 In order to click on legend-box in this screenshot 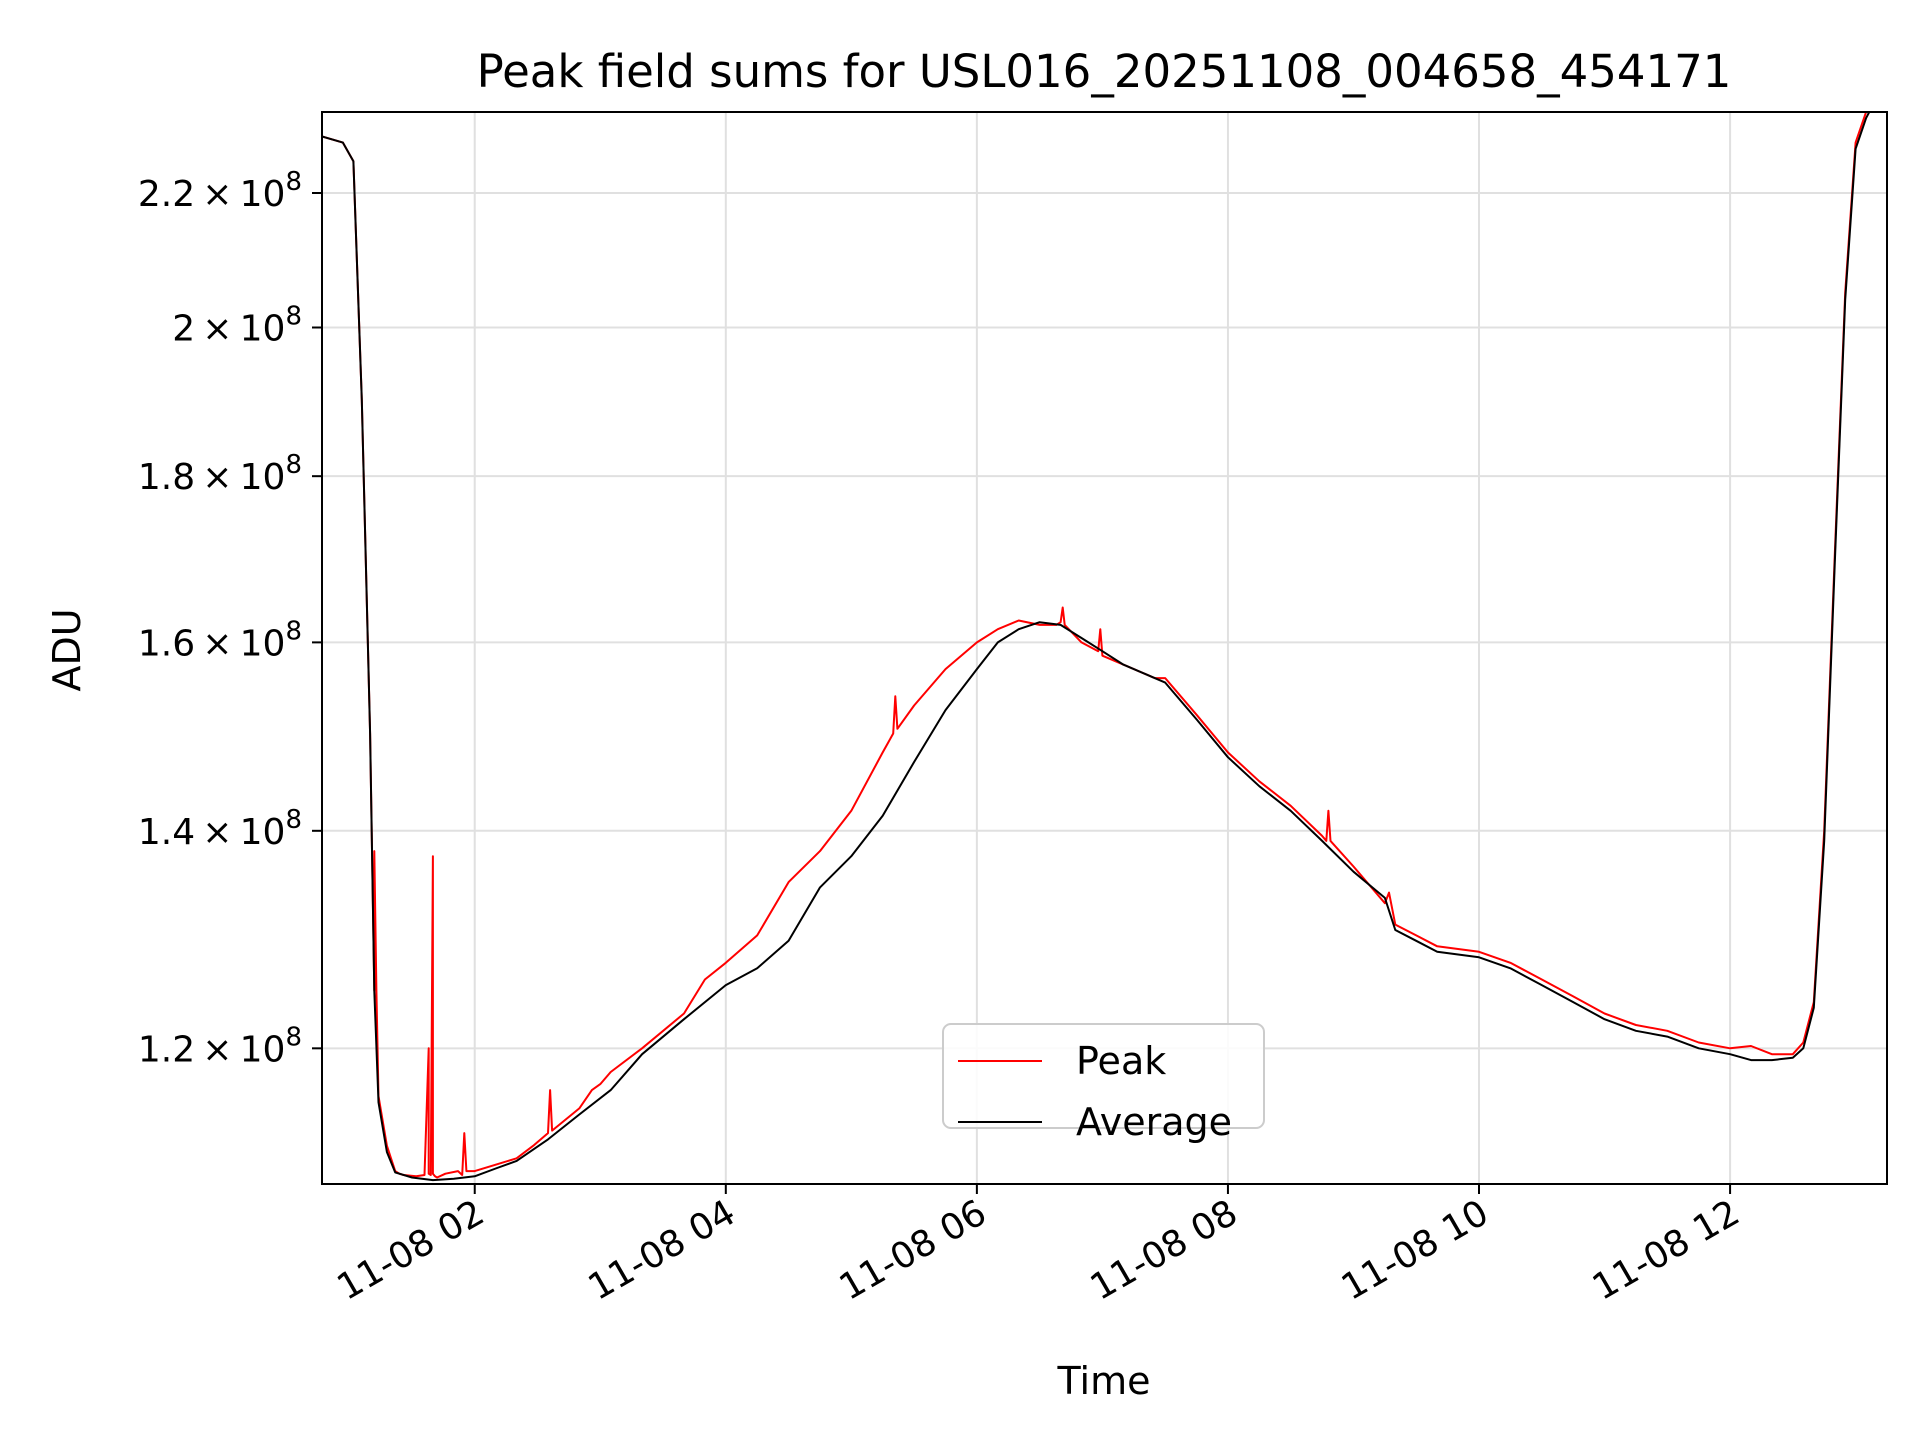, I will do `click(1103, 1076)`.